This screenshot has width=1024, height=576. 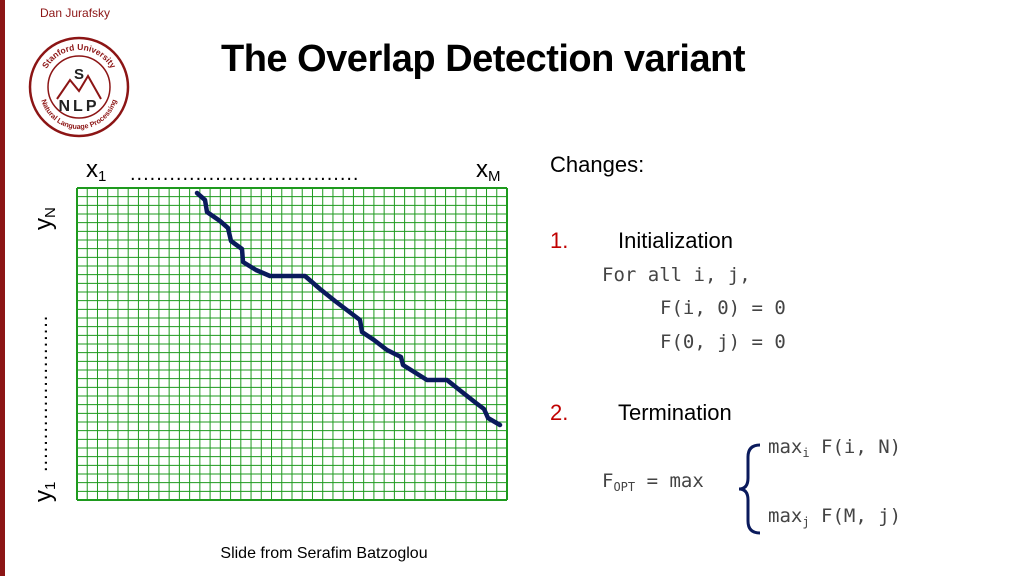 I want to click on item1-label: Initialization, so click(x=675, y=240).